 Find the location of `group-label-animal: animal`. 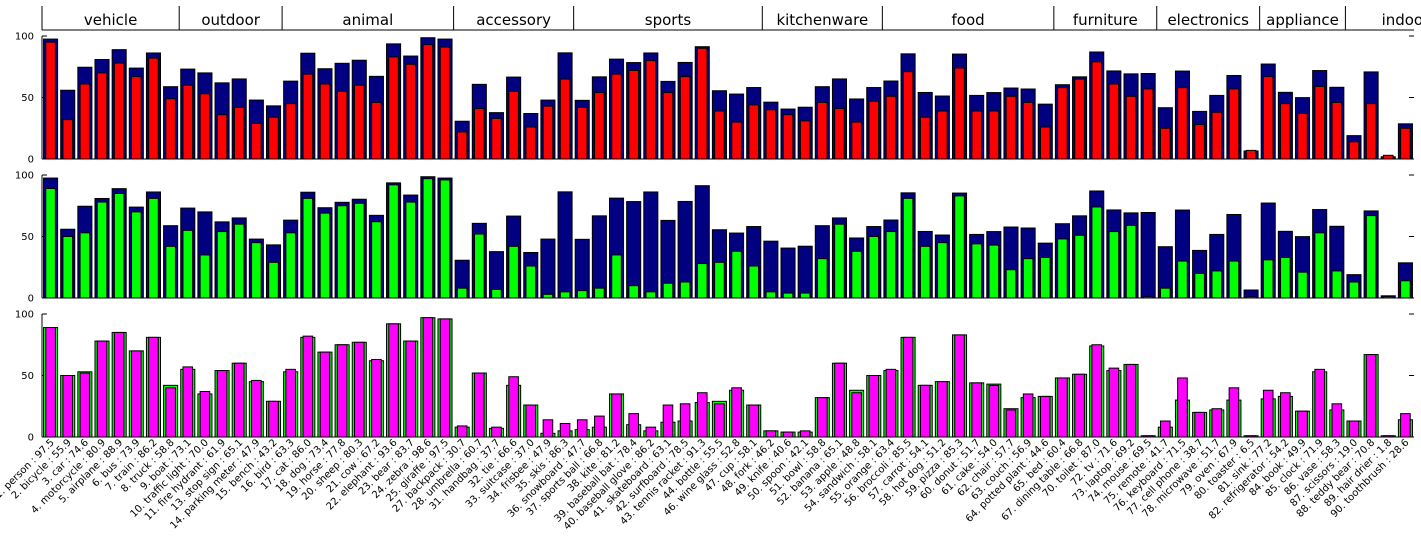

group-label-animal: animal is located at coordinates (367, 20).